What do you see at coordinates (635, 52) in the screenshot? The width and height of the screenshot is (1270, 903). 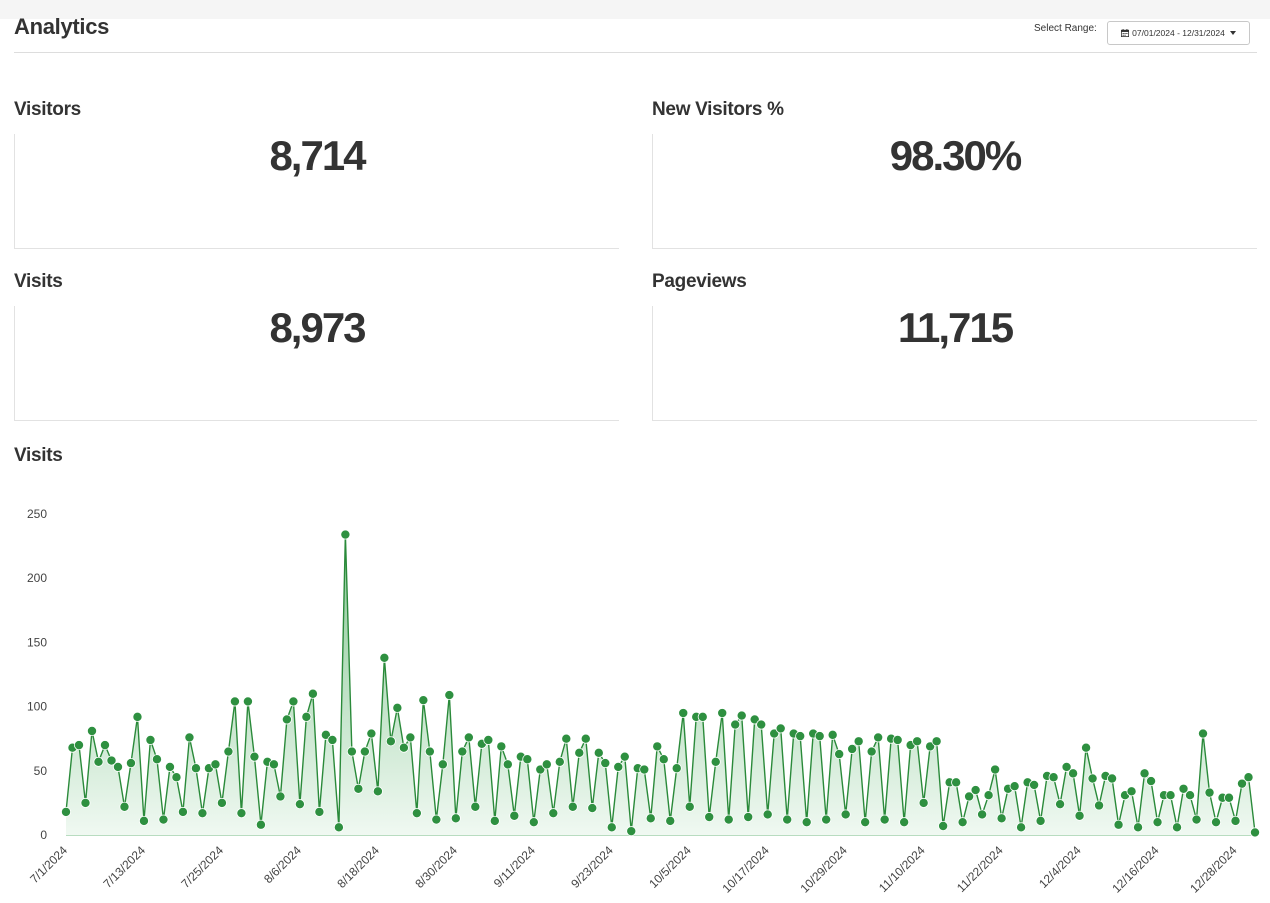 I see `header-divider` at bounding box center [635, 52].